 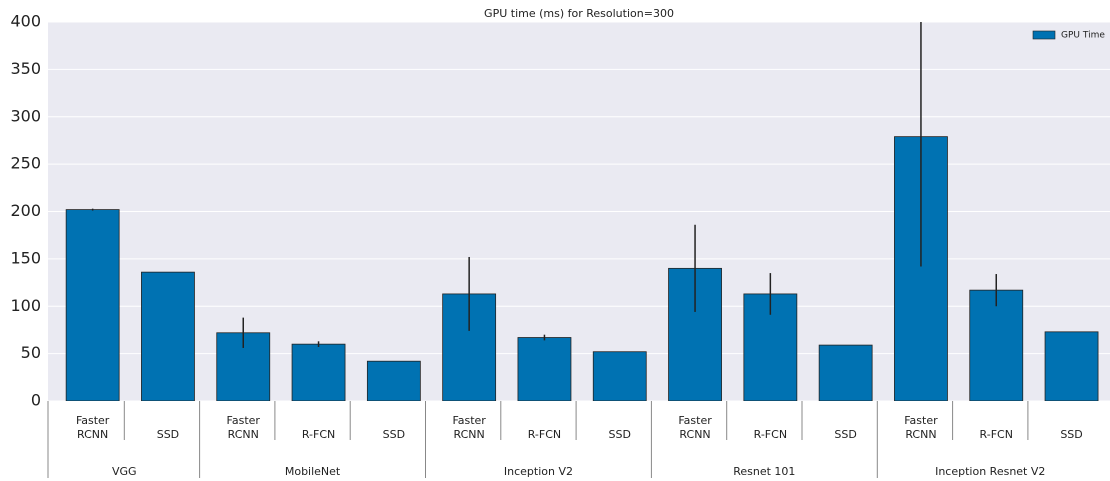 I want to click on group-label: Inception V2, so click(x=538, y=471).